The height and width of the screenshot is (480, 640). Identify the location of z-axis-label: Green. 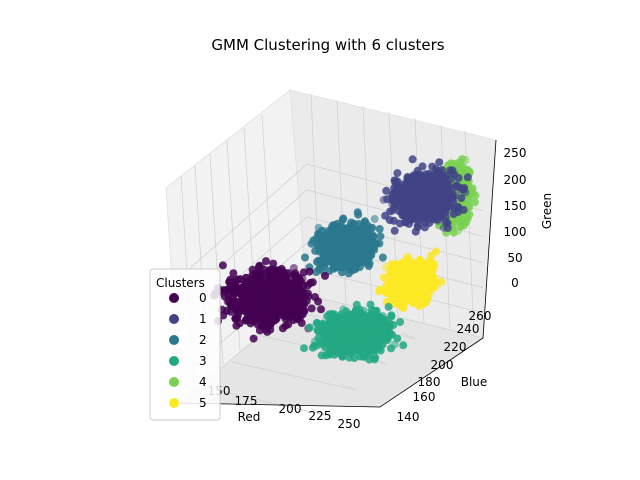
(547, 211).